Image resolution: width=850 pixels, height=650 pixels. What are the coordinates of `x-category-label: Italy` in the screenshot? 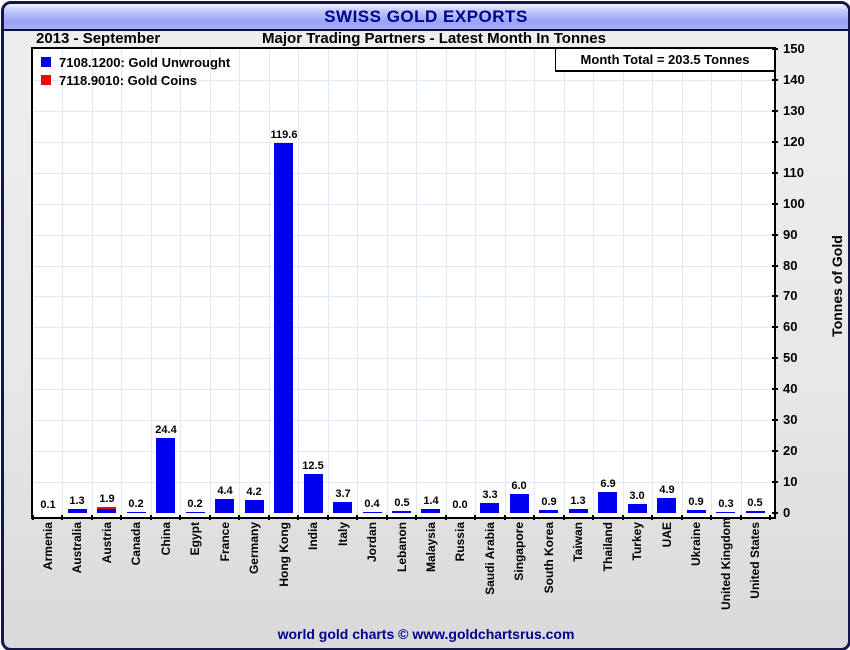 It's located at (343, 534).